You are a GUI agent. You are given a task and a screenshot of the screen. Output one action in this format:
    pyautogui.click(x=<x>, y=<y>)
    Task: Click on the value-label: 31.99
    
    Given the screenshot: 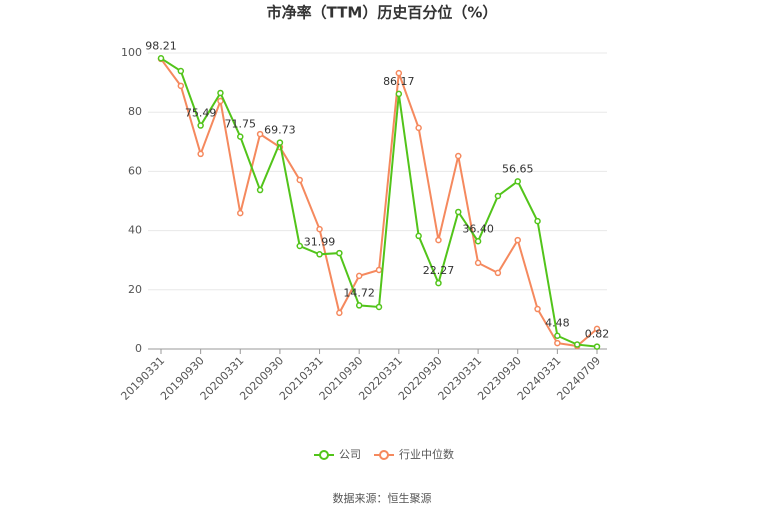 What is the action you would take?
    pyautogui.click(x=320, y=241)
    